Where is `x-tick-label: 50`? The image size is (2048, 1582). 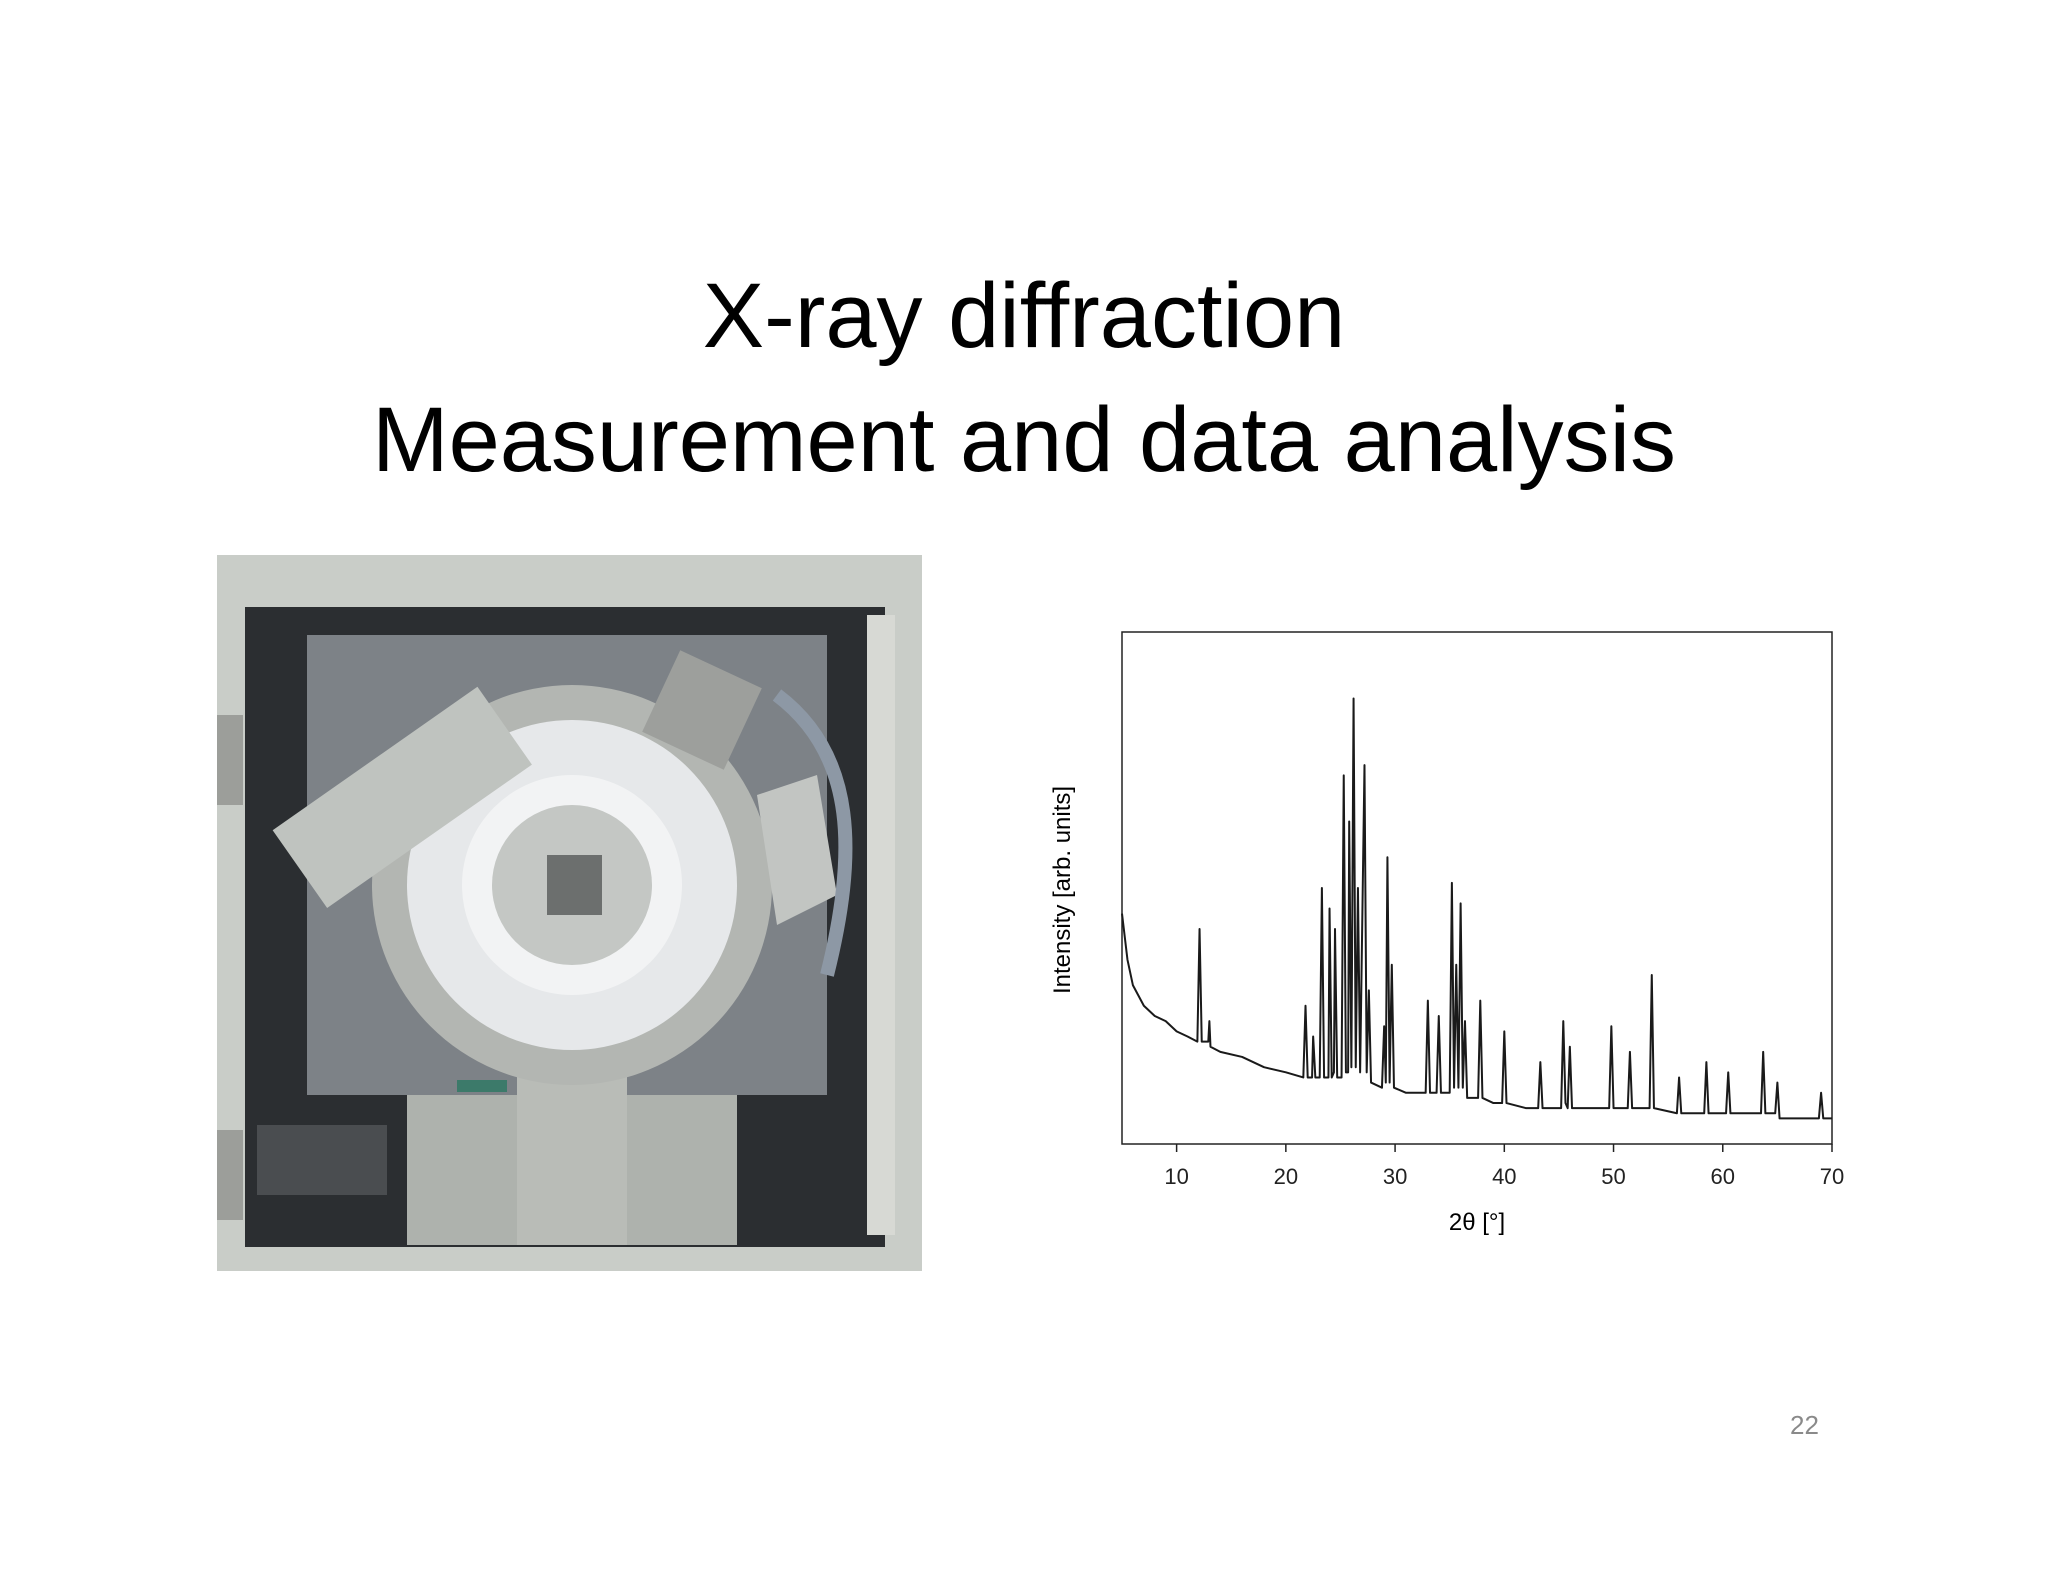 x-tick-label: 50 is located at coordinates (1613, 1176).